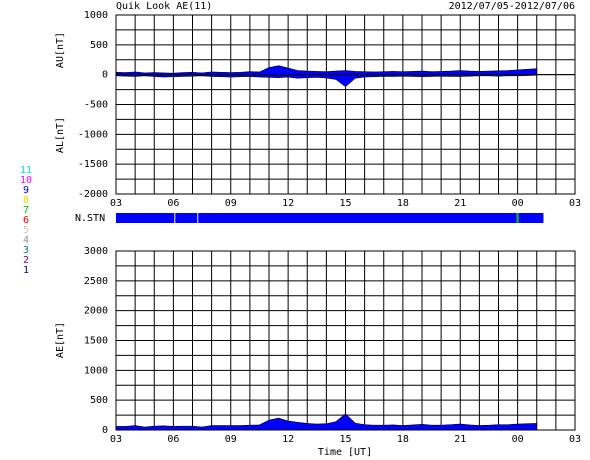  What do you see at coordinates (26, 190) in the screenshot?
I see `legend-entry: 9` at bounding box center [26, 190].